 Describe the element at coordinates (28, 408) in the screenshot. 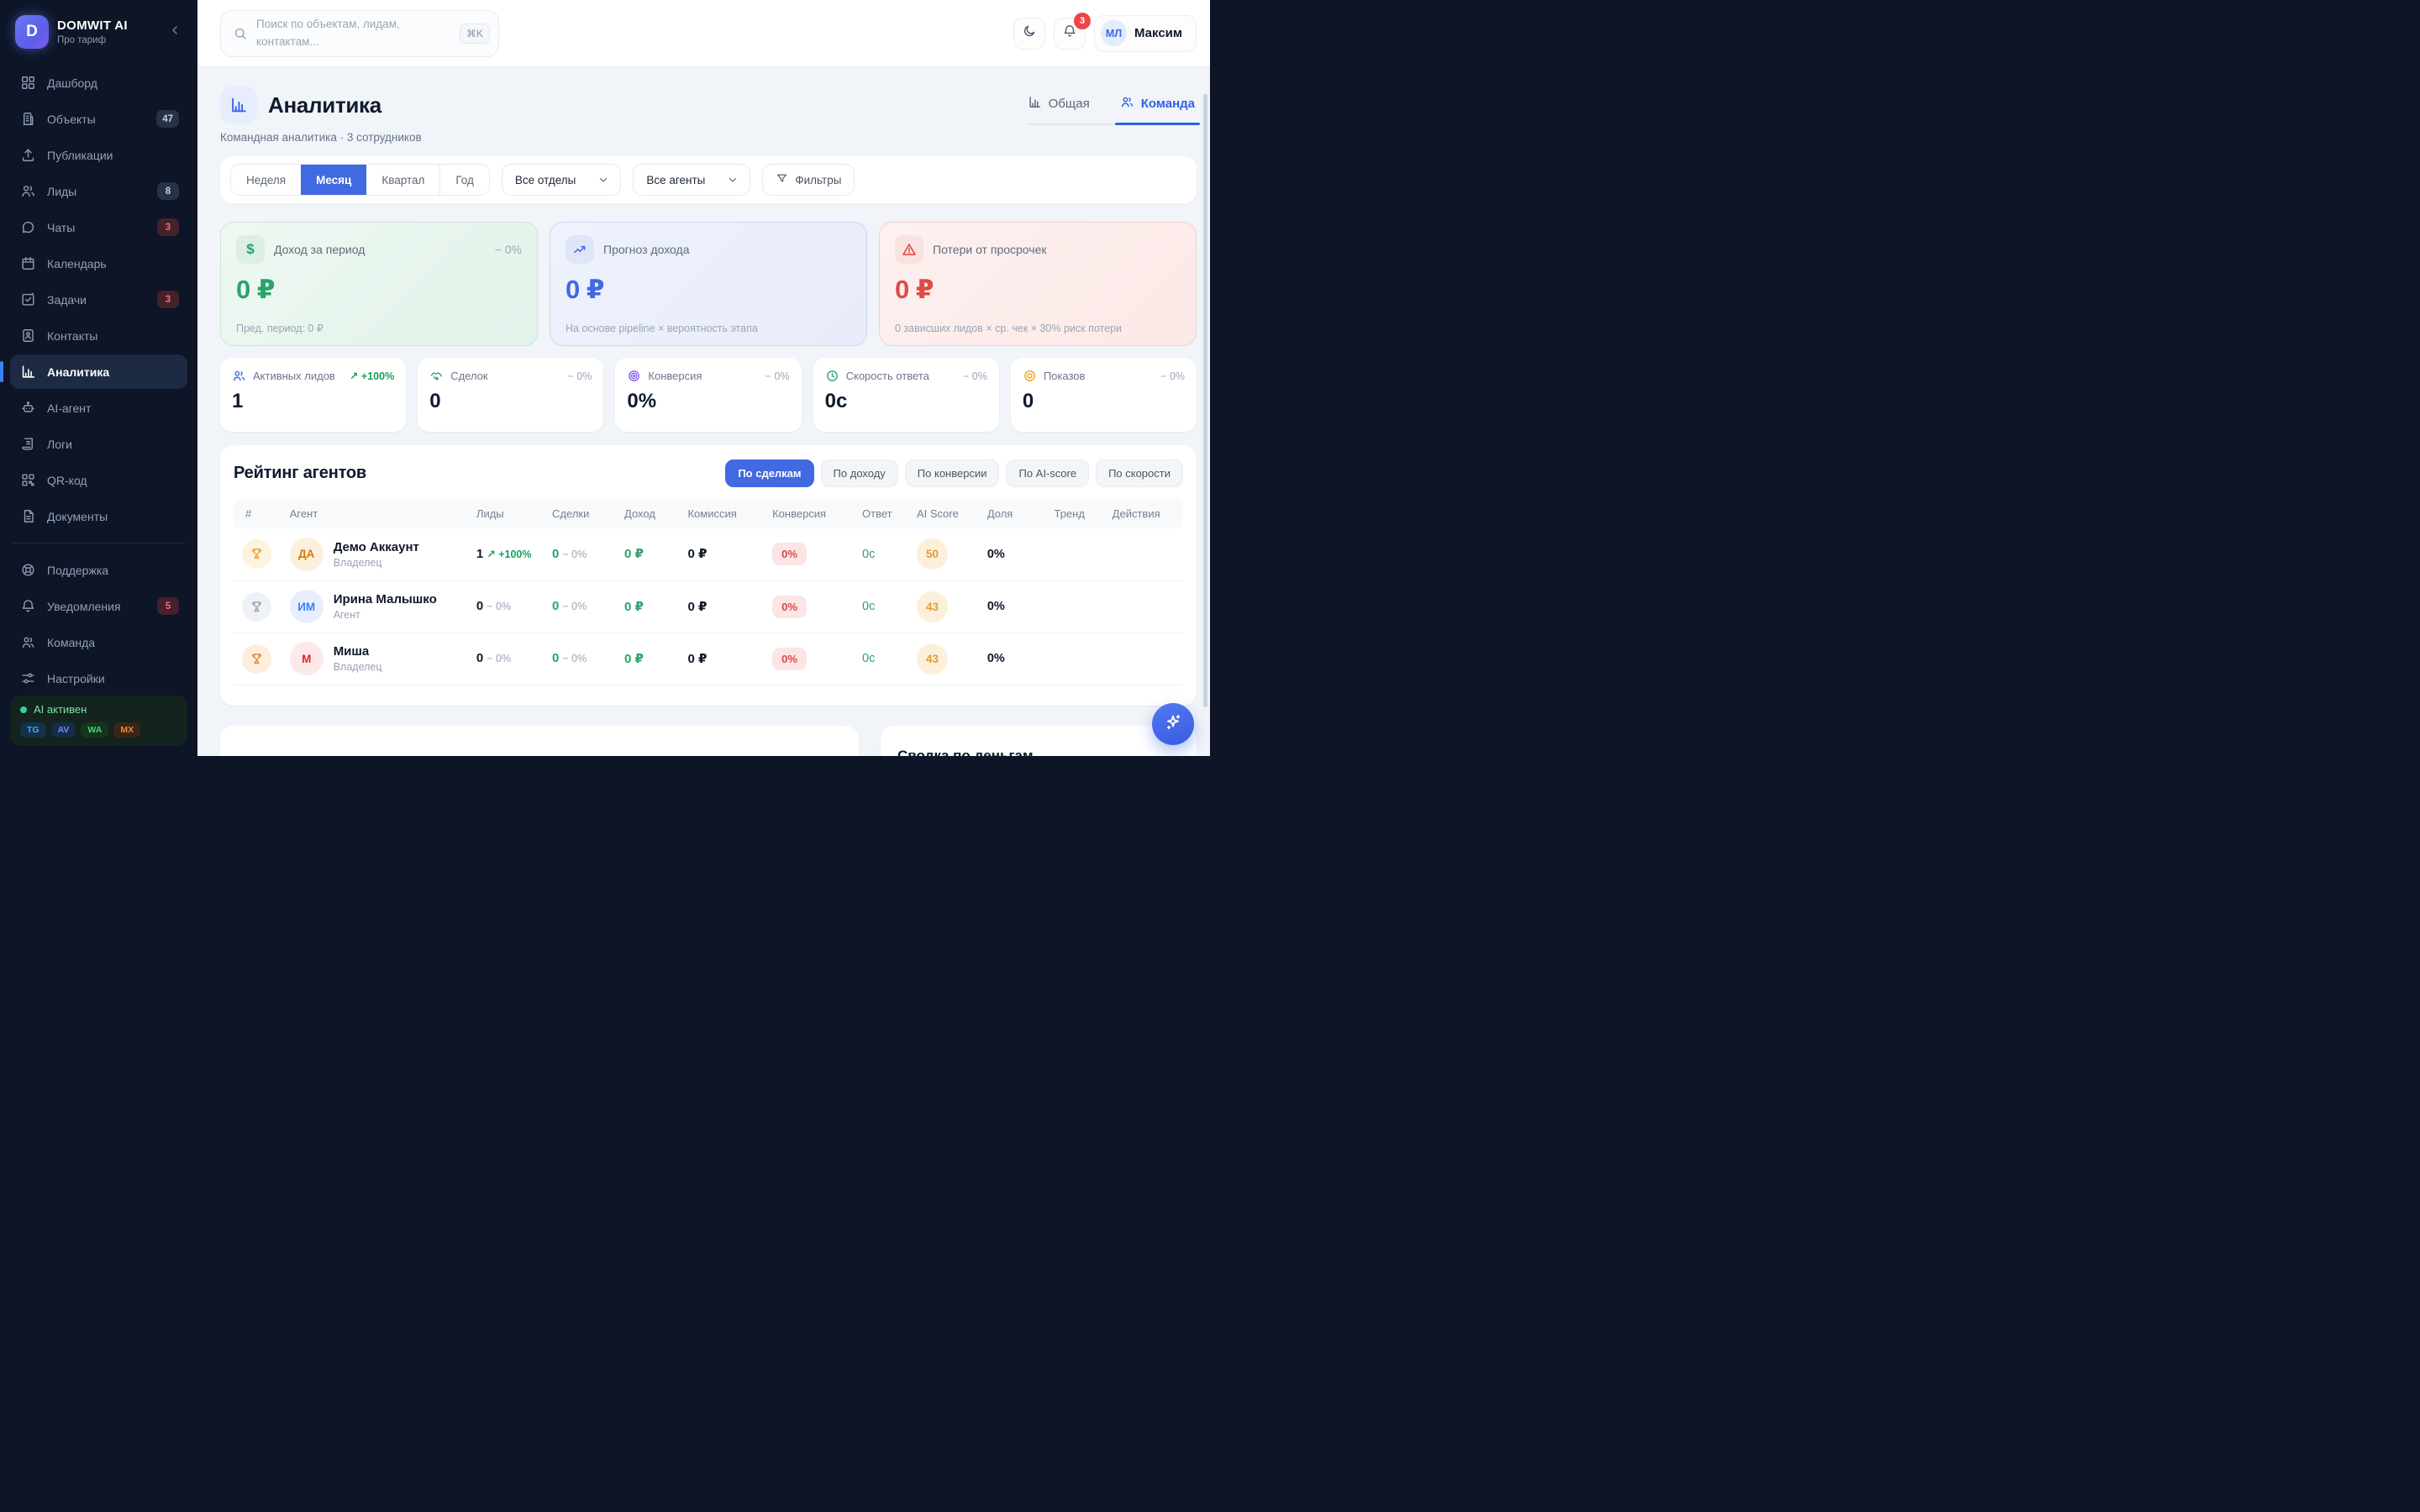

I see `robot-icon` at that location.